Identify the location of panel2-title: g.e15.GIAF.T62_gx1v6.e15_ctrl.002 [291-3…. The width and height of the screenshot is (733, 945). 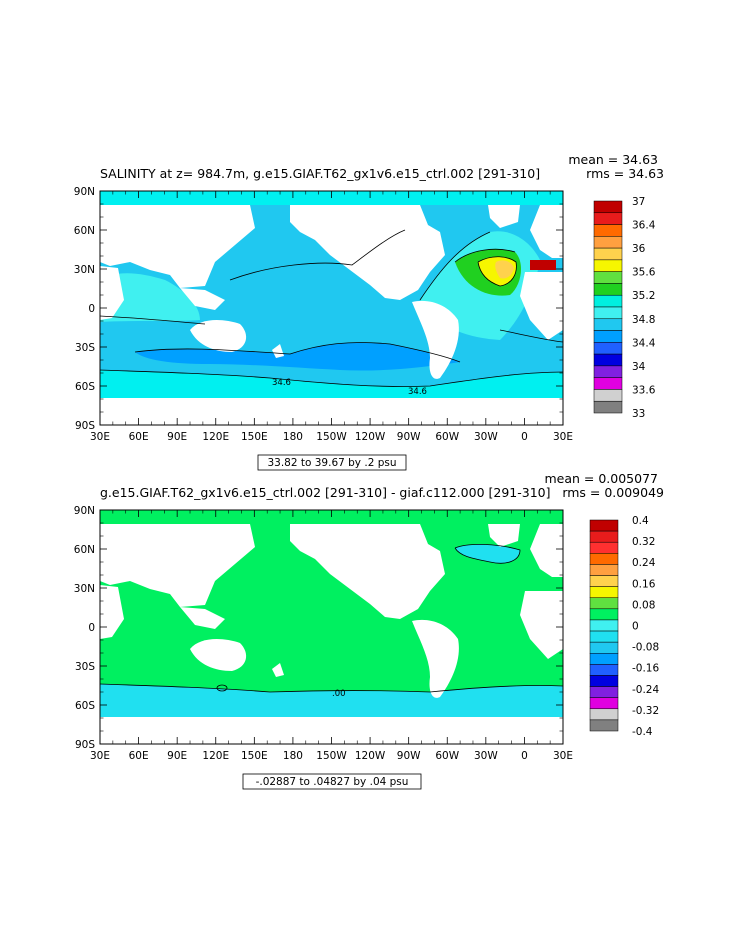
(325, 492).